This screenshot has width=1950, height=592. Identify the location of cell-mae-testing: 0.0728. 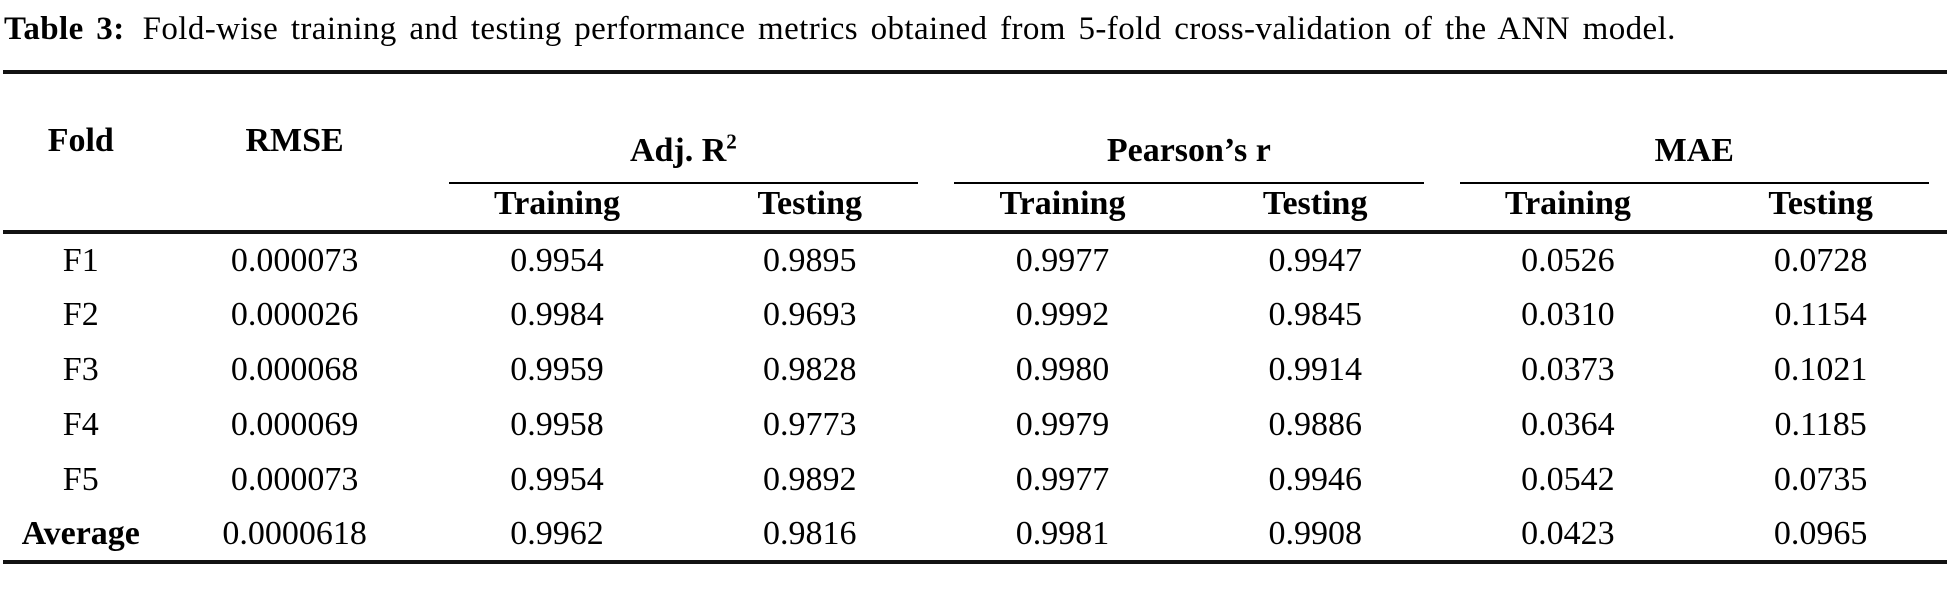
(1820, 258).